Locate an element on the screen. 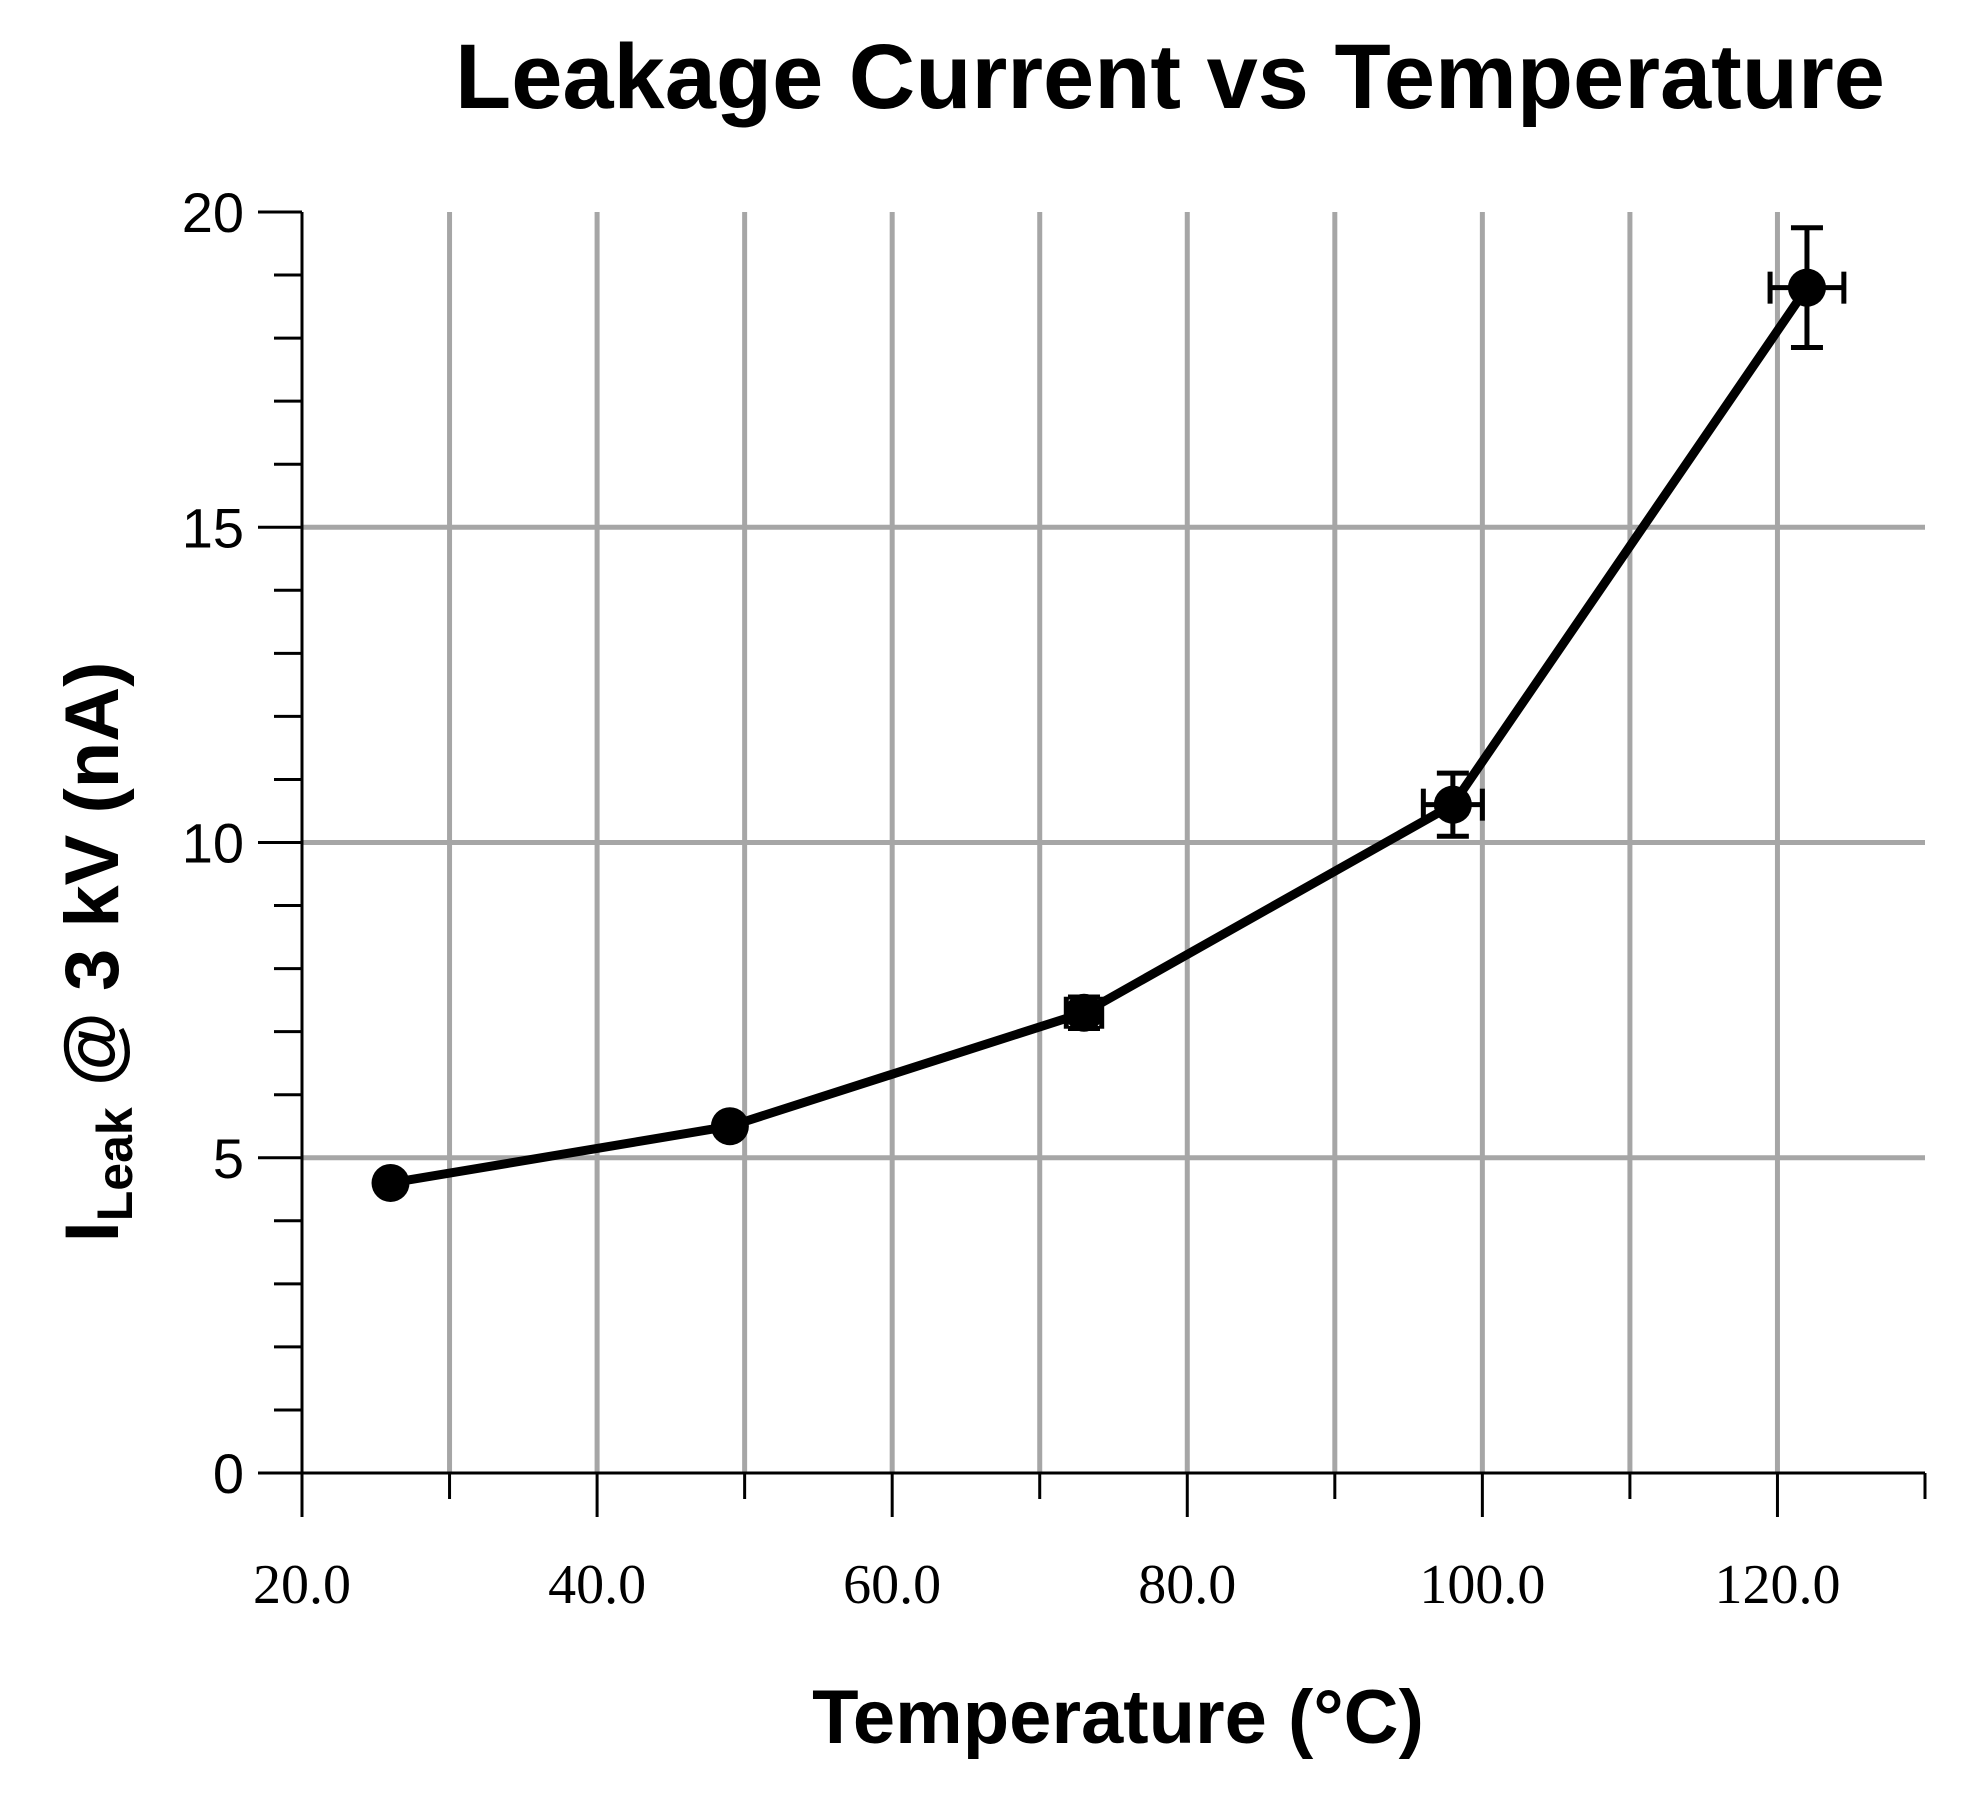 This screenshot has width=1977, height=1796. x-tick-label: 80.0 is located at coordinates (1187, 1585).